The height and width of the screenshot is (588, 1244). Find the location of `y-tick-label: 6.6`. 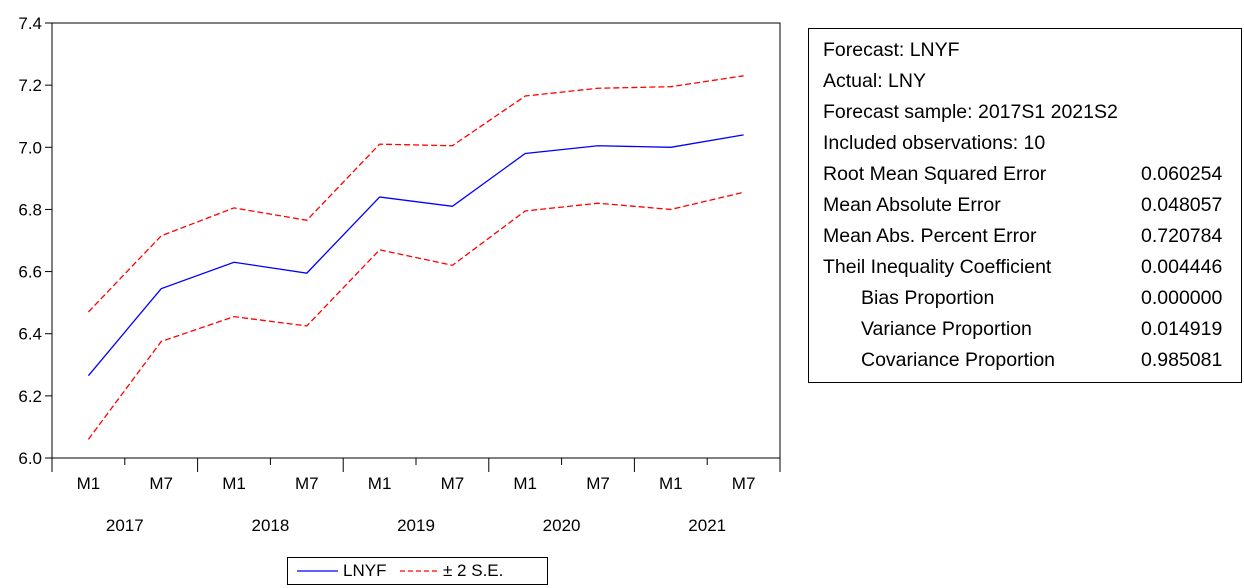

y-tick-label: 6.6 is located at coordinates (30, 272).